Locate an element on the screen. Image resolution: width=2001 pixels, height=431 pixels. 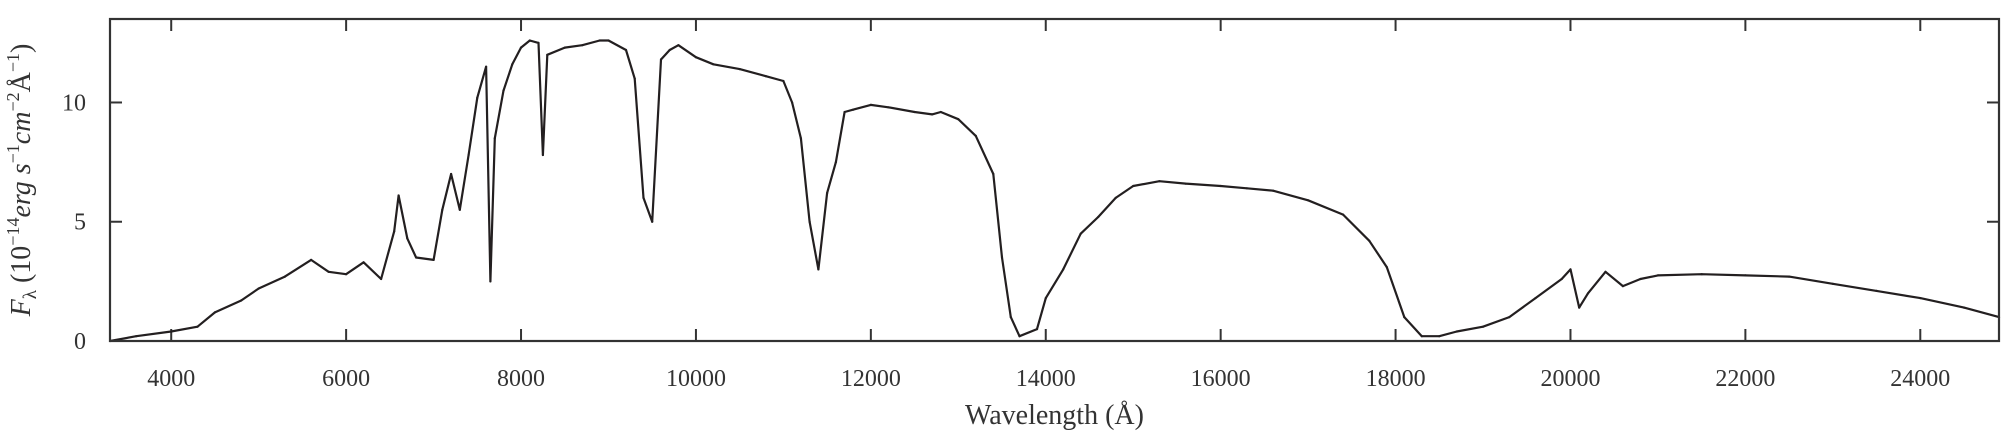
x-tick-label: 8000 is located at coordinates (521, 379).